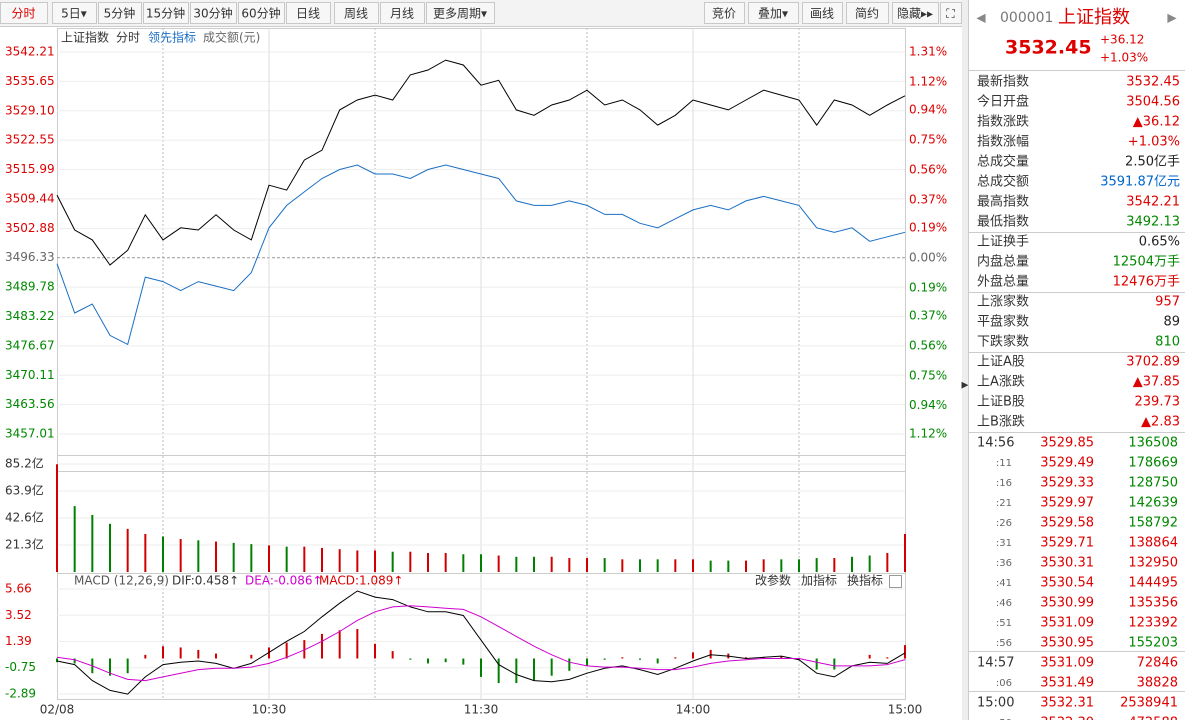 The width and height of the screenshot is (1185, 720). What do you see at coordinates (965, 360) in the screenshot?
I see `splitter` at bounding box center [965, 360].